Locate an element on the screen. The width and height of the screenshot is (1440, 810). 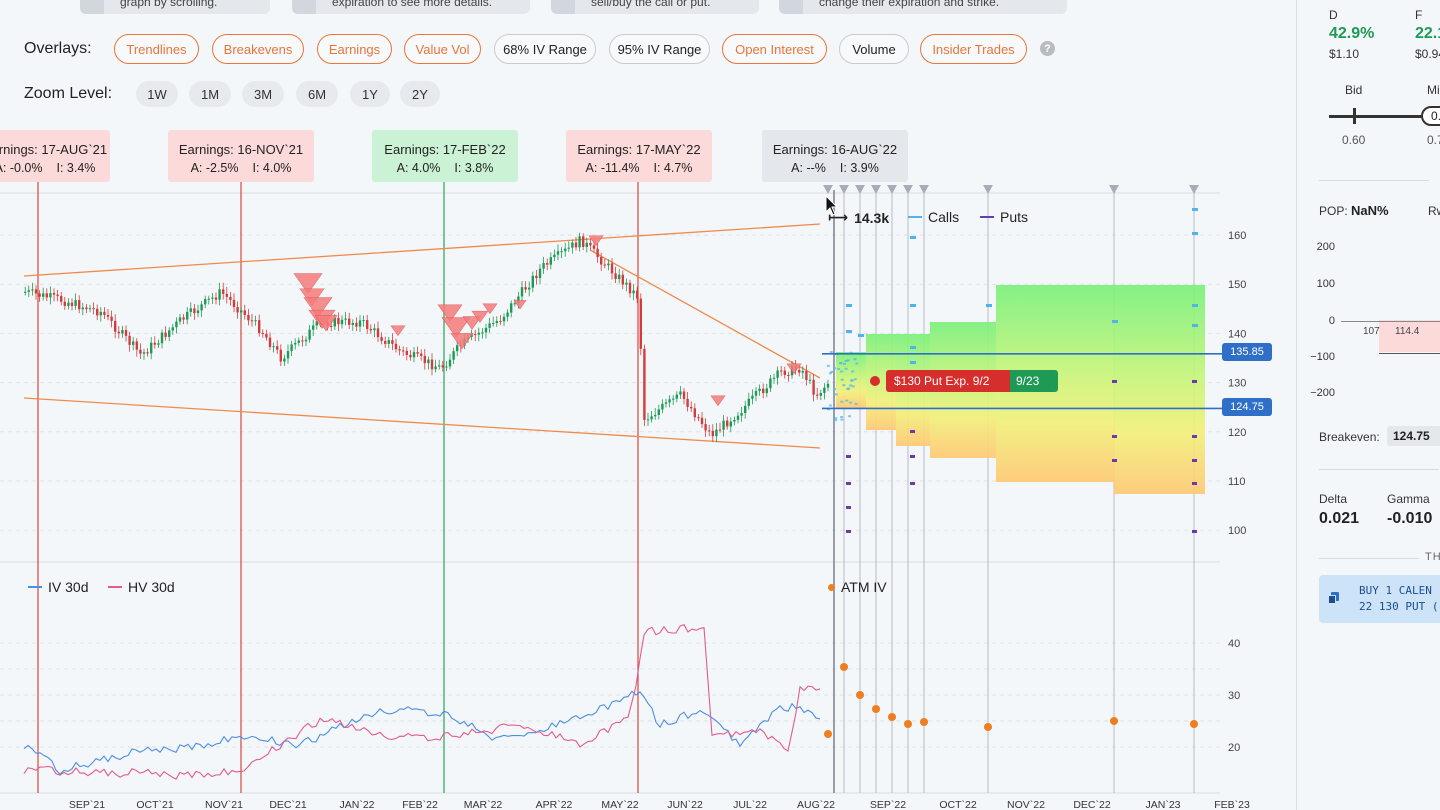
volume-value: 14.3k is located at coordinates (872, 217).